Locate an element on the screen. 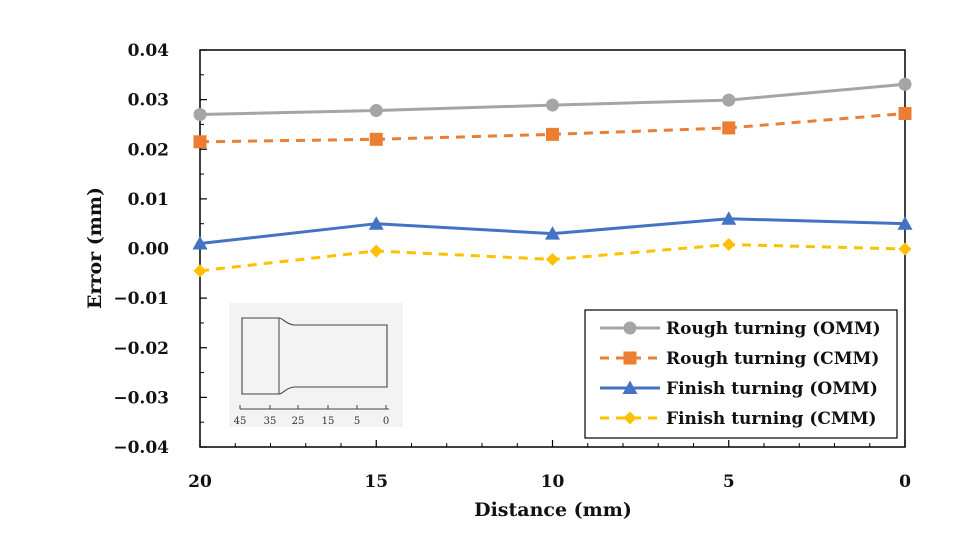  y-axis-title: Error (mm) is located at coordinates (95, 248).